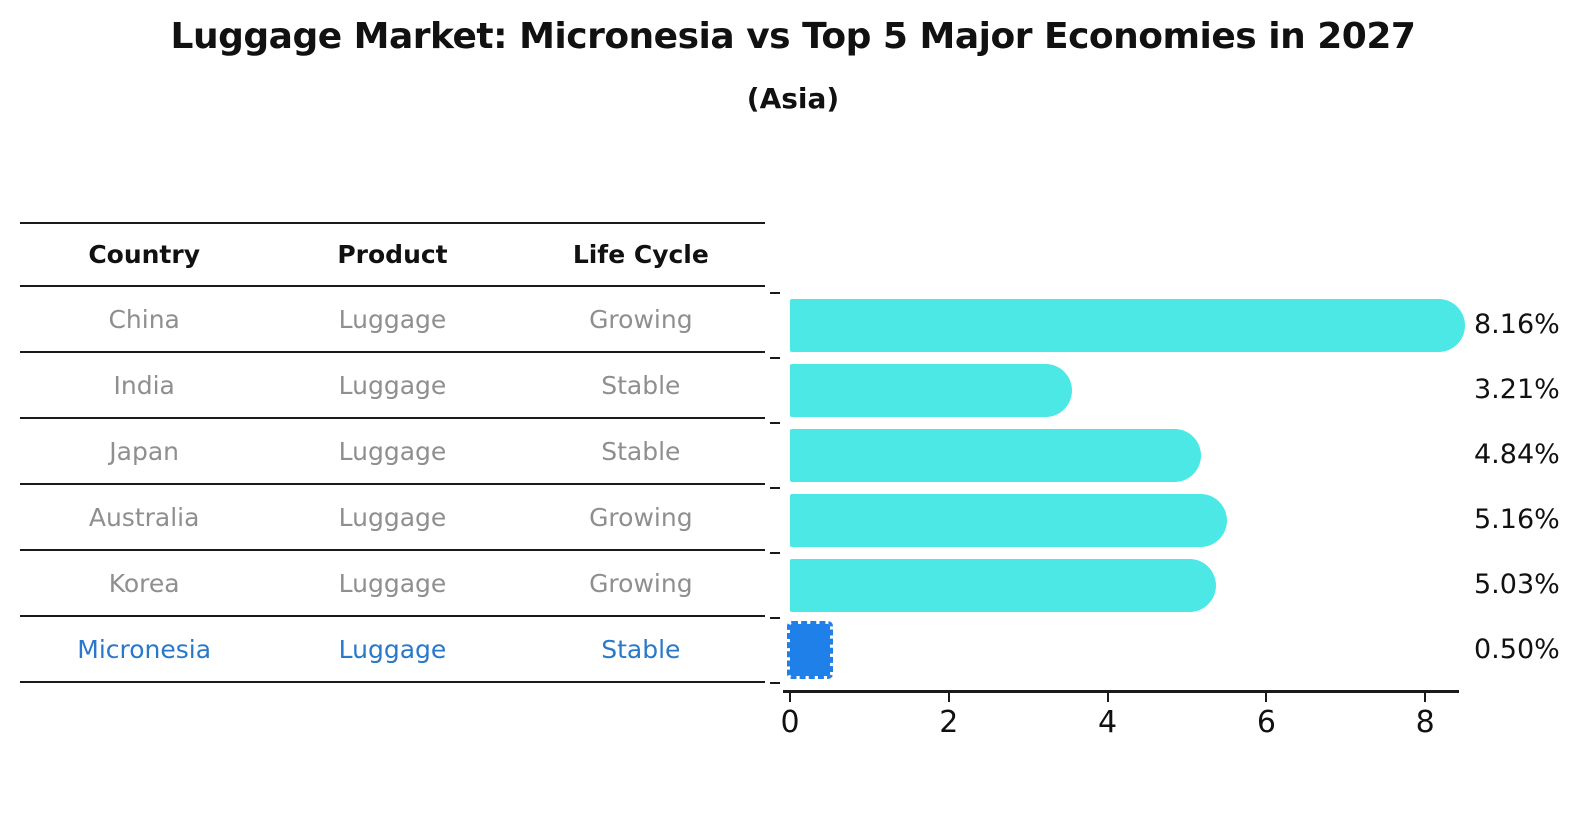  Describe the element at coordinates (1517, 584) in the screenshot. I see `value-label-korea: 5.03%` at that location.